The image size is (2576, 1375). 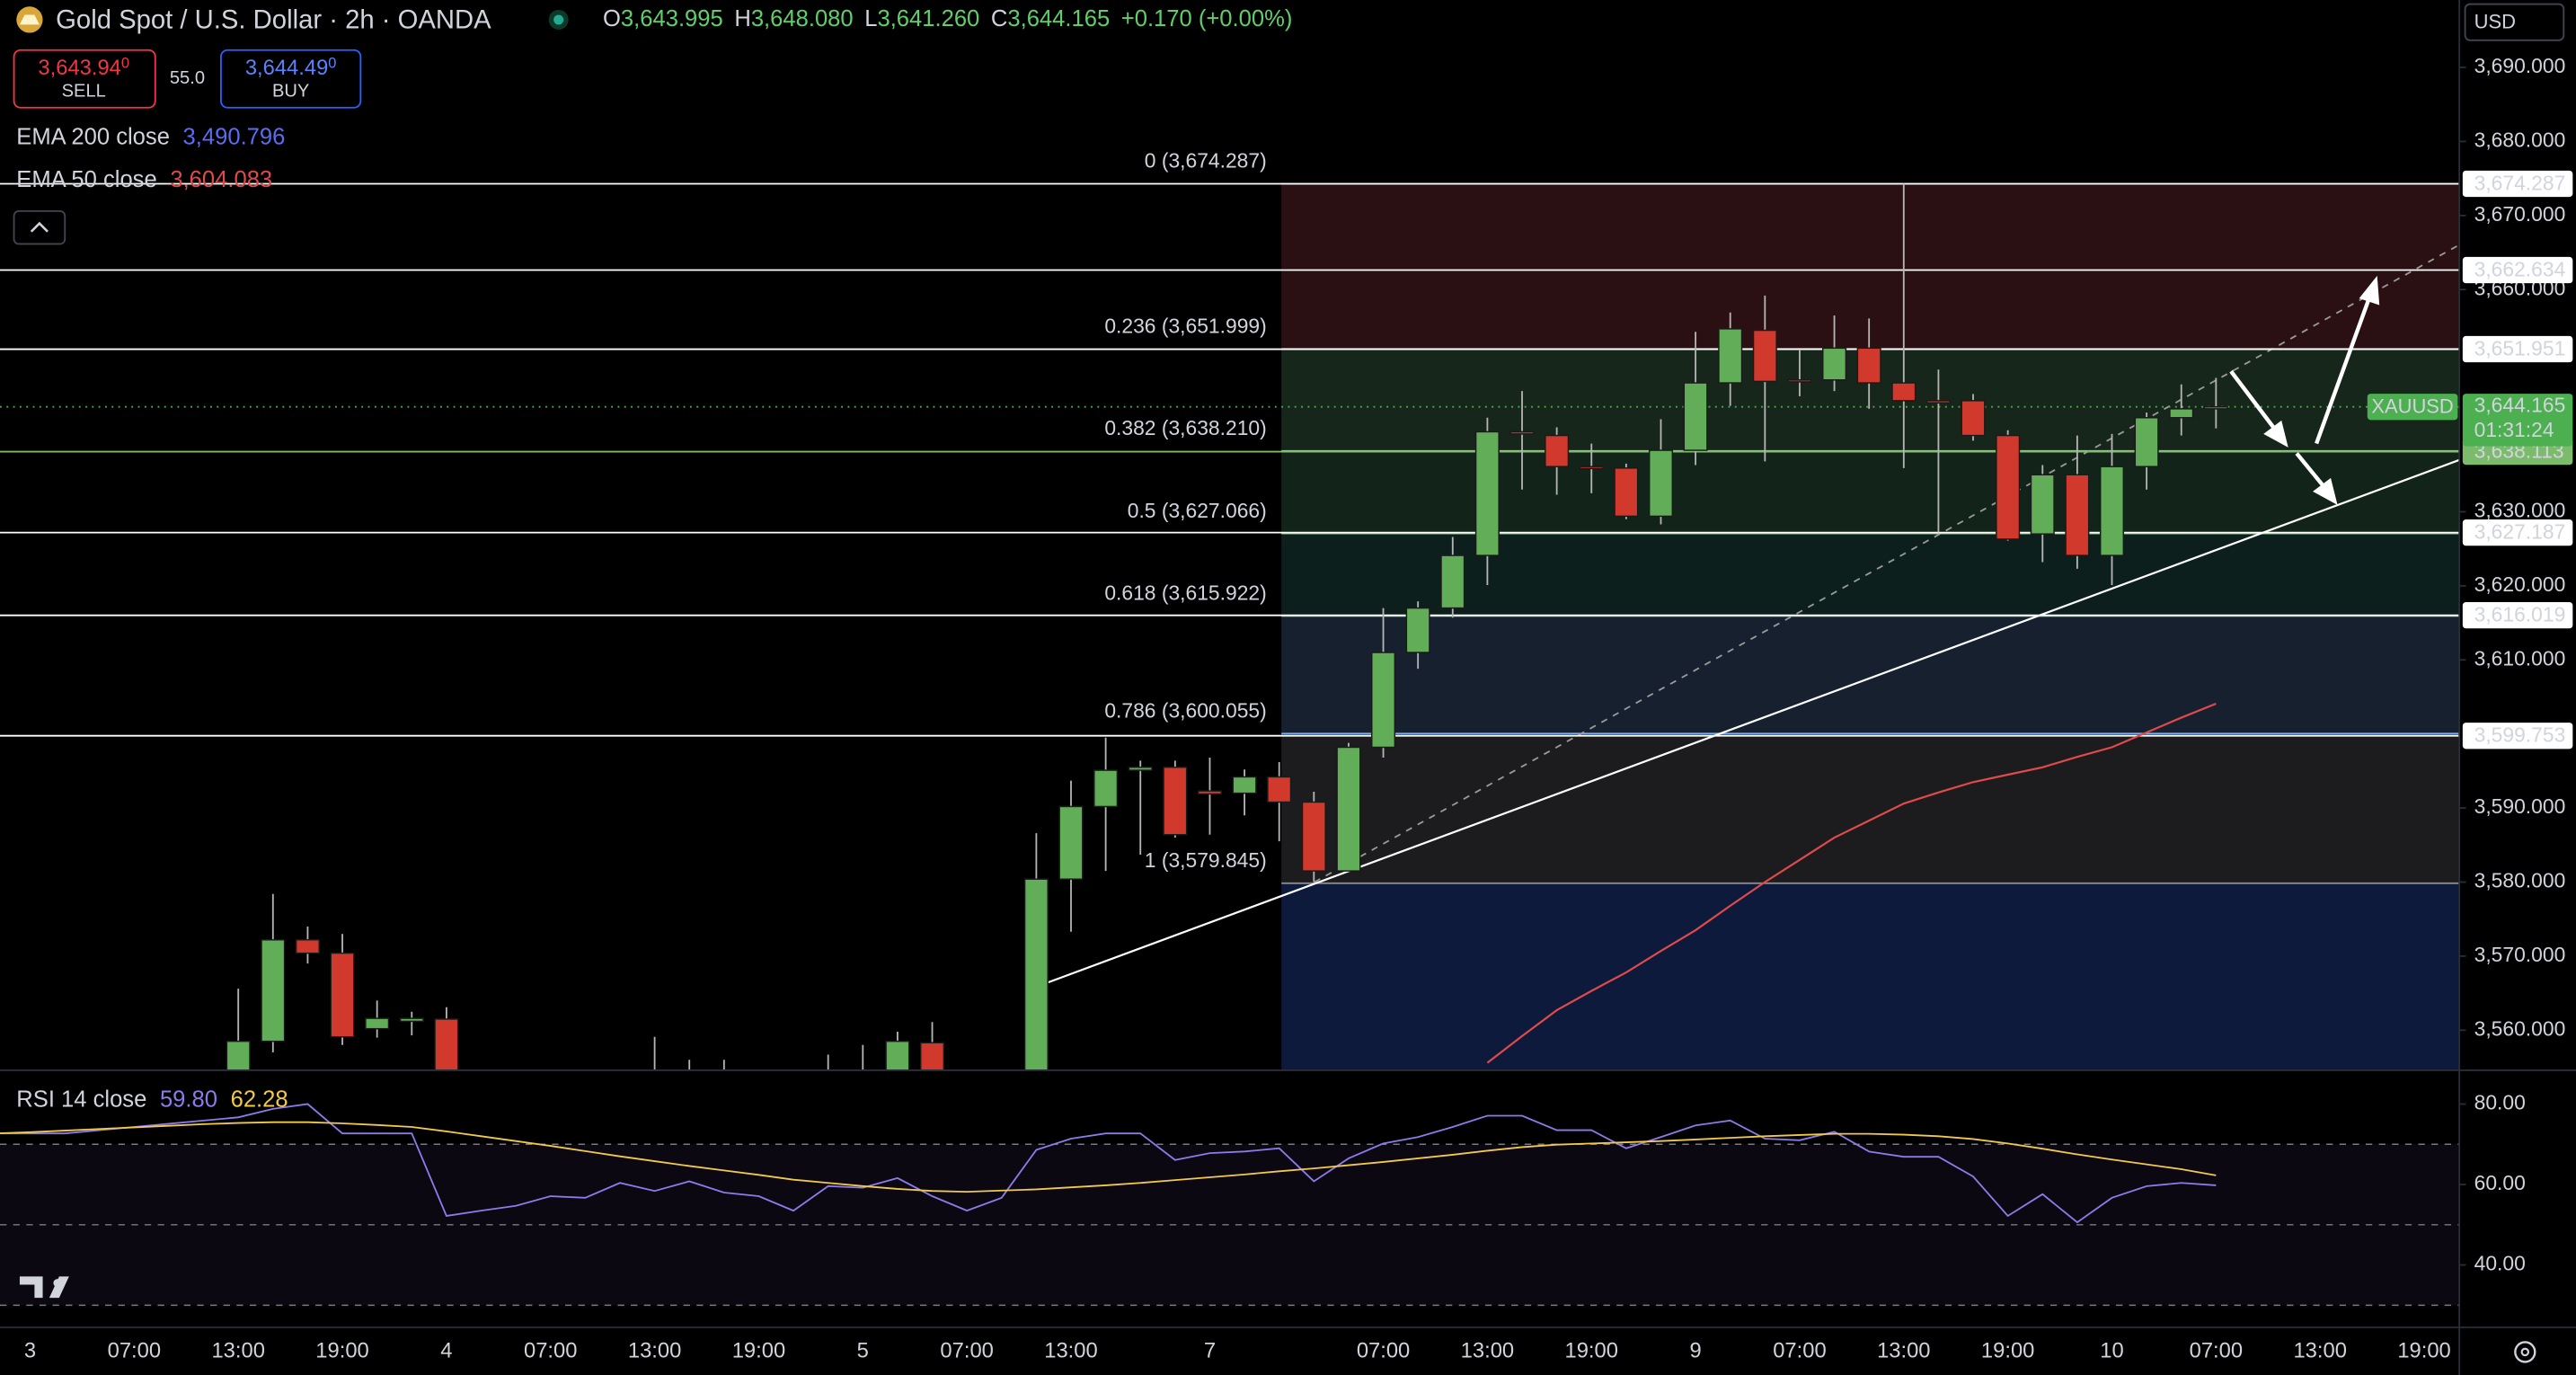 I want to click on symbol-tag-box, so click(x=2412, y=407).